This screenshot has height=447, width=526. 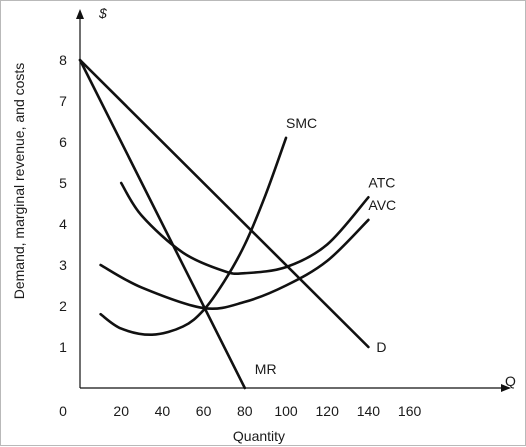 I want to click on curve-avc, so click(x=234, y=264).